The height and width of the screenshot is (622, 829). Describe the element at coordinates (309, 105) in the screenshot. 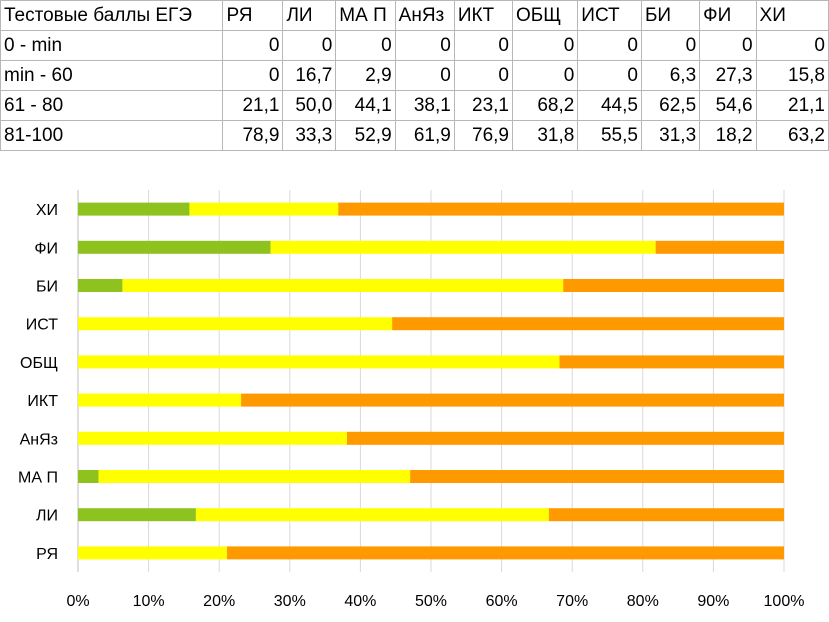

I see `value-cell: 50,0` at that location.